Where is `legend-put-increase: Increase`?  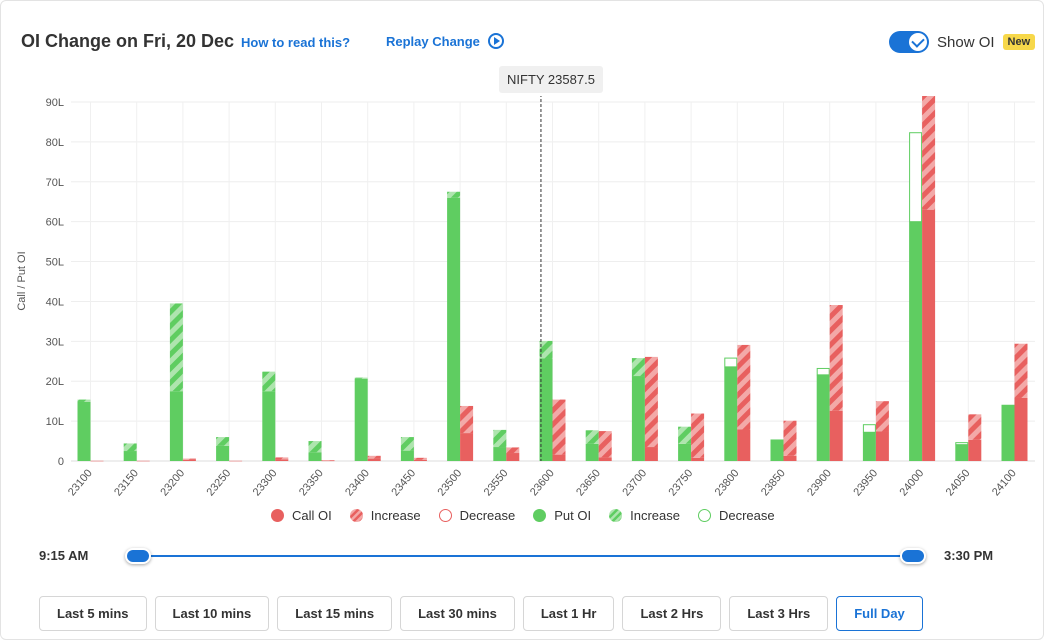
legend-put-increase: Increase is located at coordinates (644, 515).